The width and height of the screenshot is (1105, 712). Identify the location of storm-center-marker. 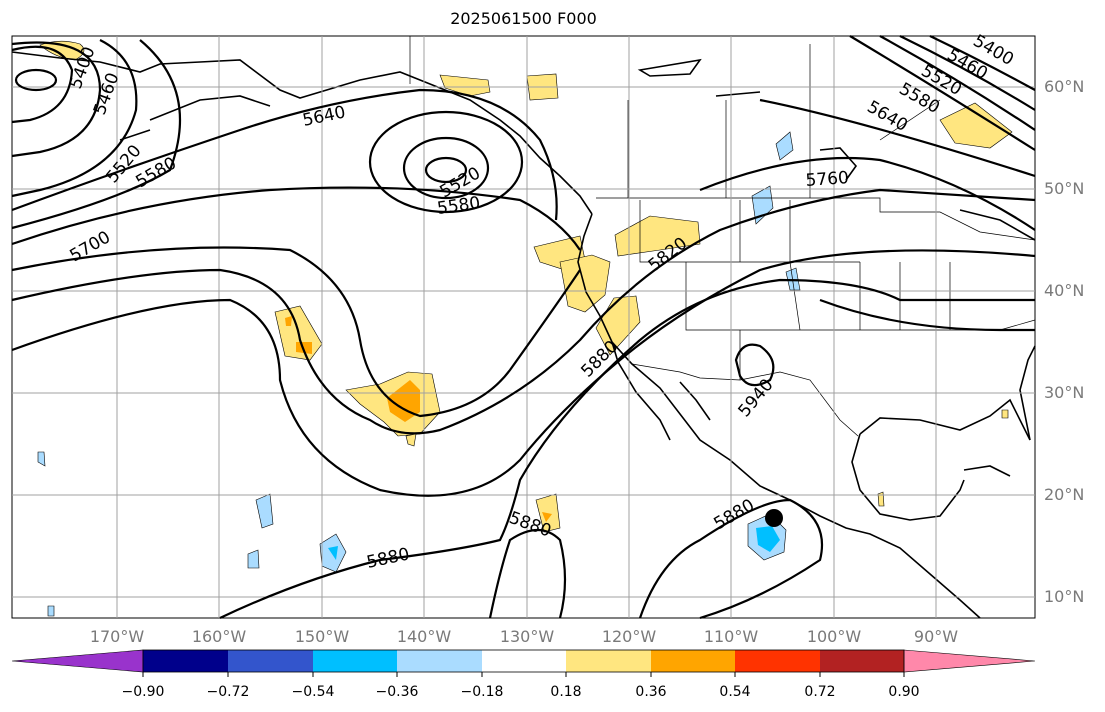
(774, 518).